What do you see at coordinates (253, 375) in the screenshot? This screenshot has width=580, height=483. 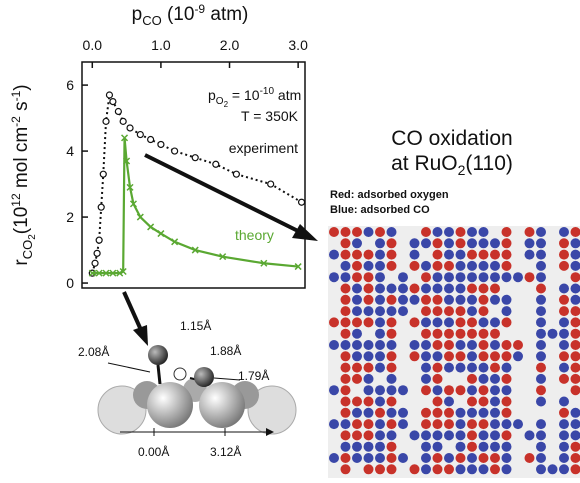 I see `bond-label: 1.79Å` at bounding box center [253, 375].